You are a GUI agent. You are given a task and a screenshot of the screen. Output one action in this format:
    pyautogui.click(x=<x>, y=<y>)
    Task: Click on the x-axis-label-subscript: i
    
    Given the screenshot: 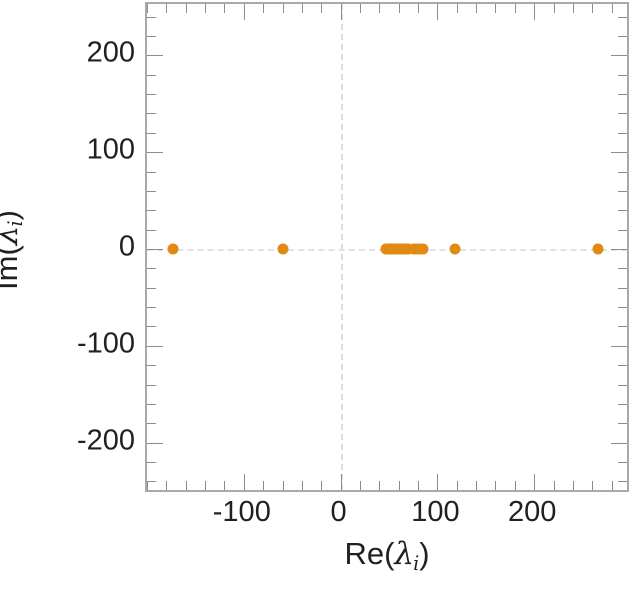 What is the action you would take?
    pyautogui.click(x=416, y=563)
    